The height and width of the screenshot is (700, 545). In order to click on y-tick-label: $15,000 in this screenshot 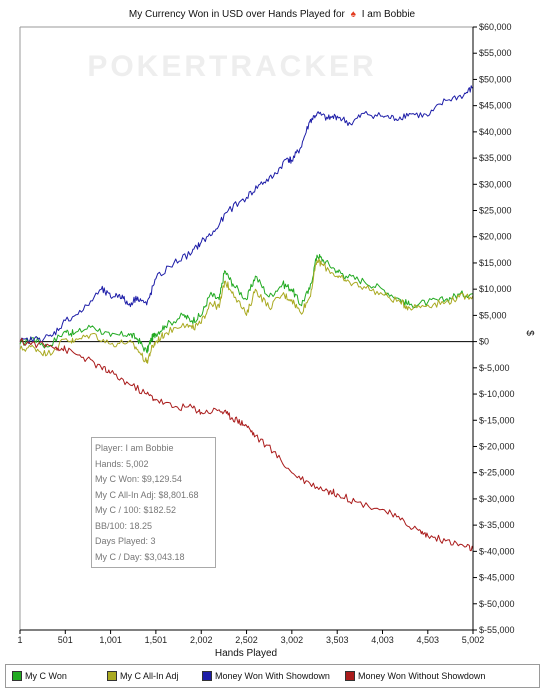, I will do `click(495, 263)`.